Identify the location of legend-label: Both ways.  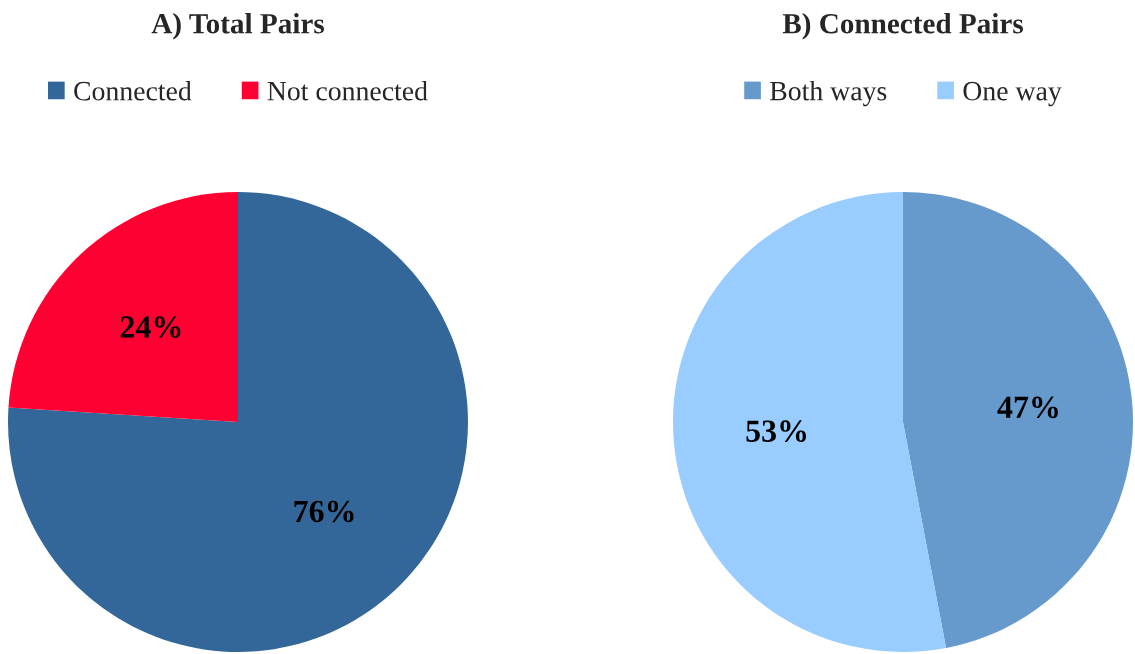
(828, 93).